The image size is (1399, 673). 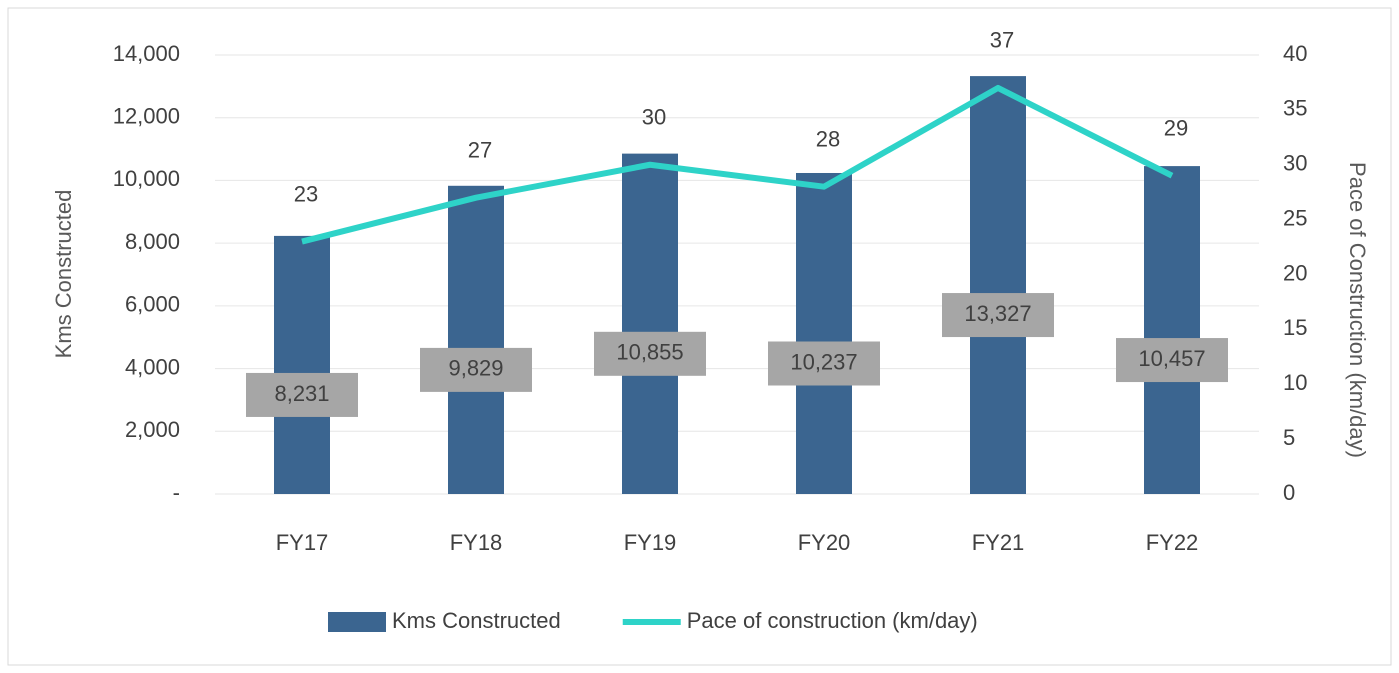 I want to click on y2-tick-label: 40, so click(x=1295, y=53).